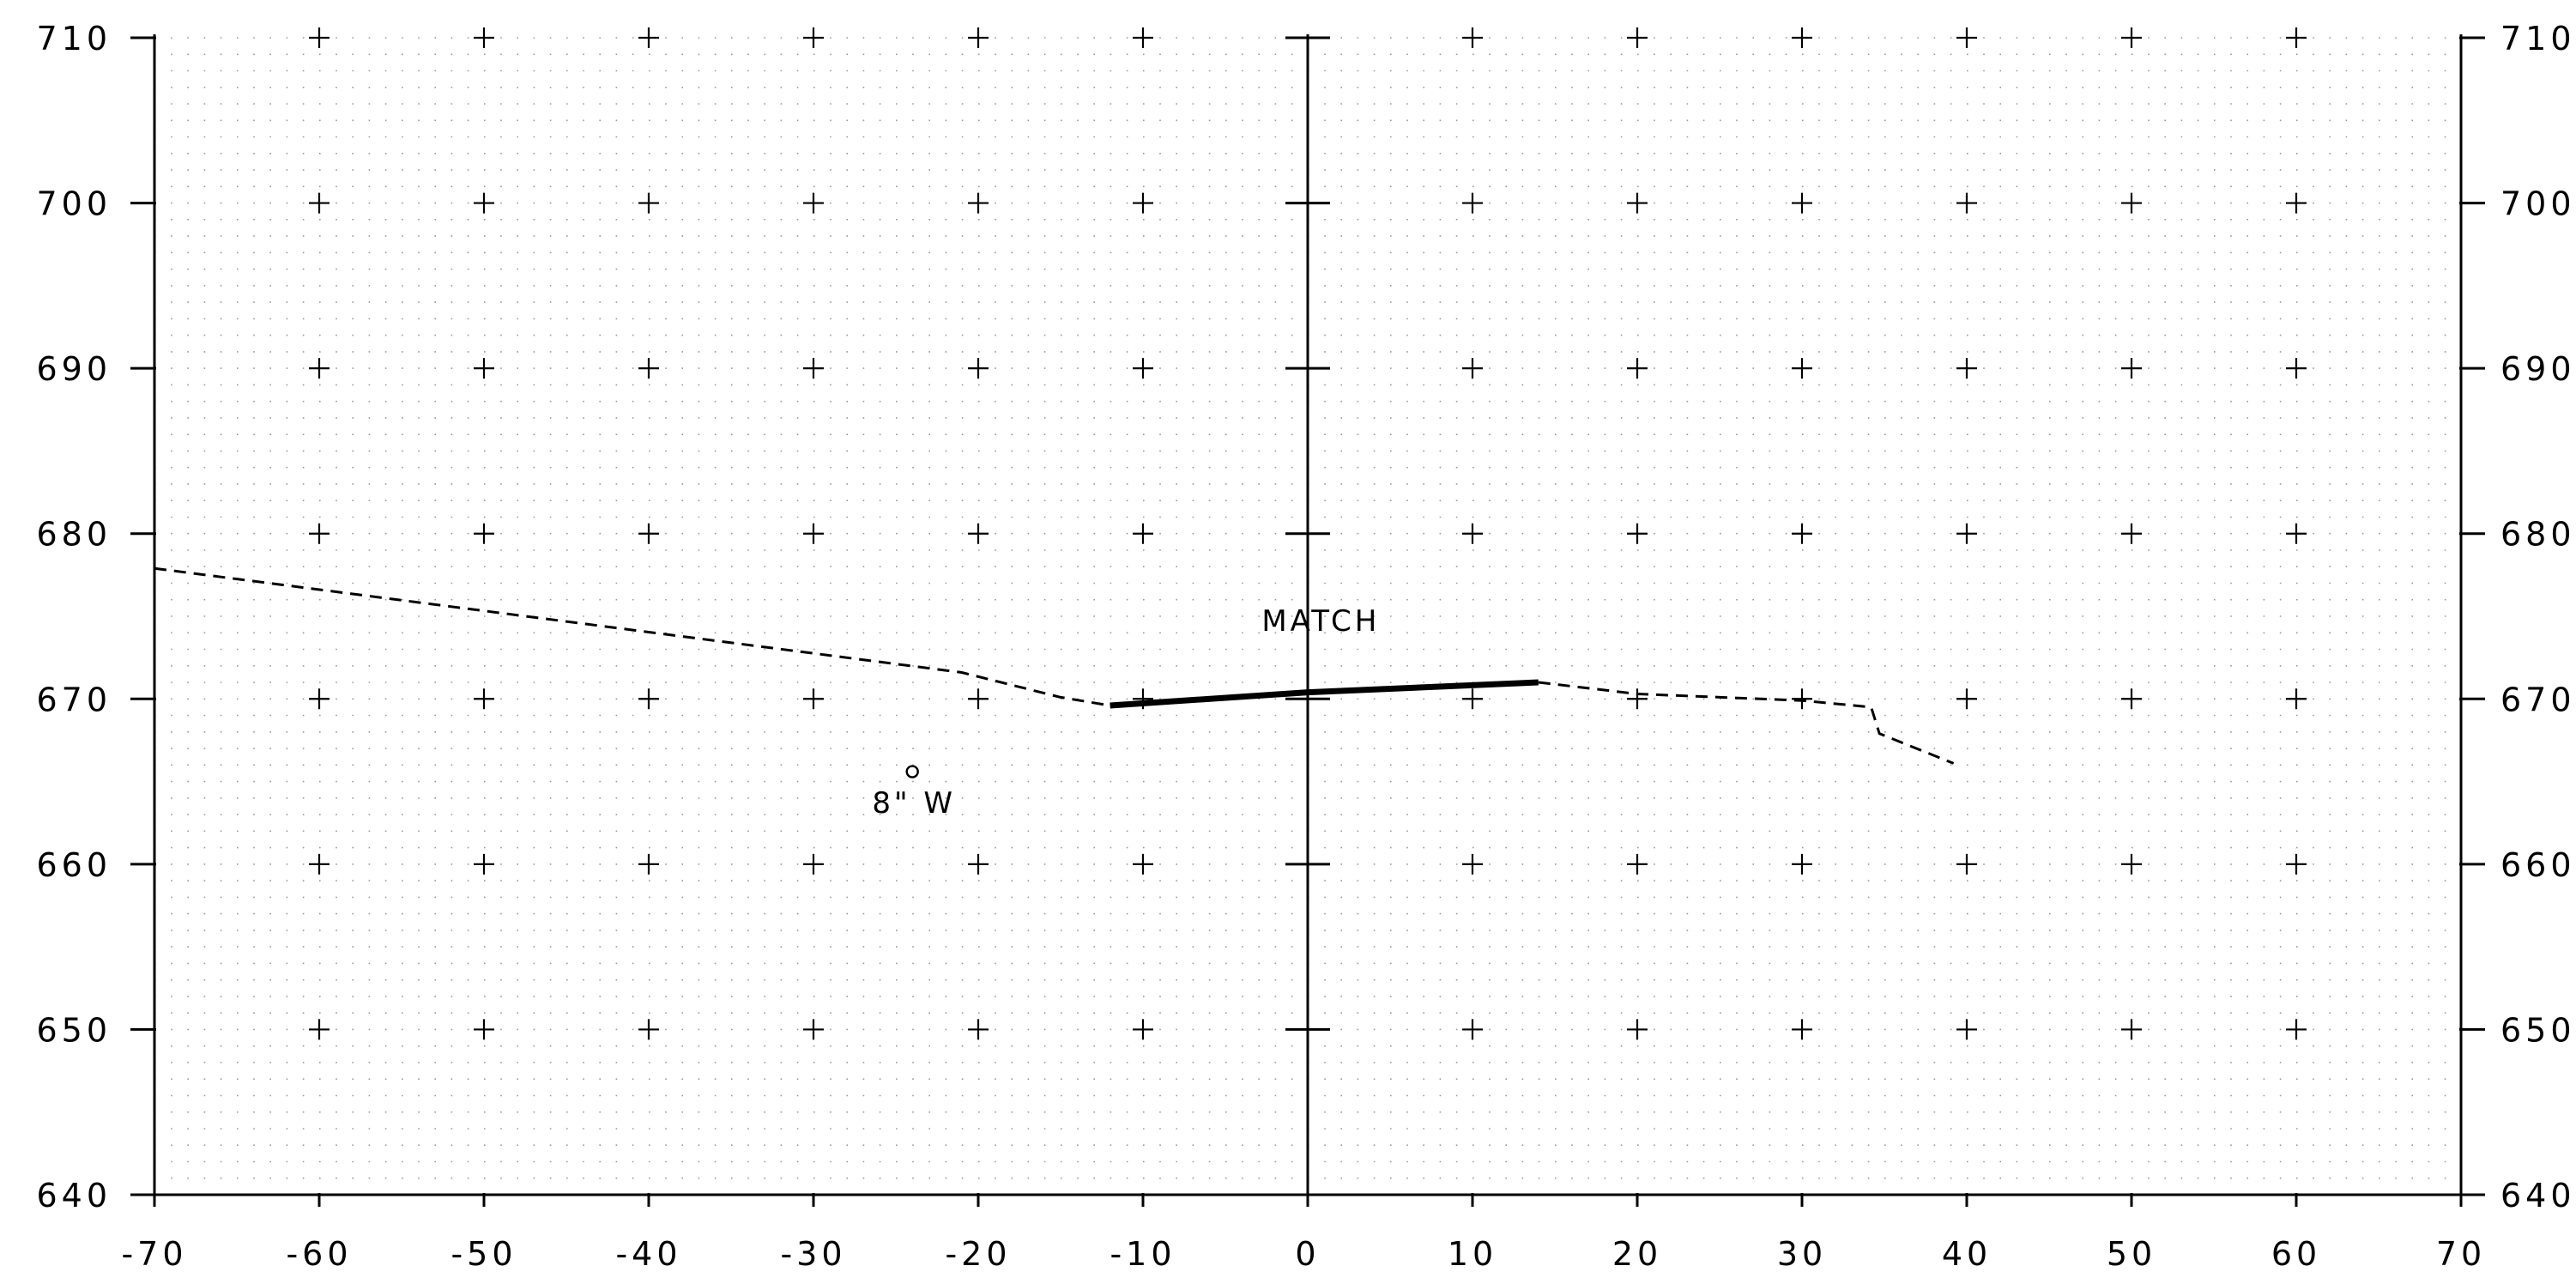  I want to click on x-tick-label: -40, so click(648, 1254).